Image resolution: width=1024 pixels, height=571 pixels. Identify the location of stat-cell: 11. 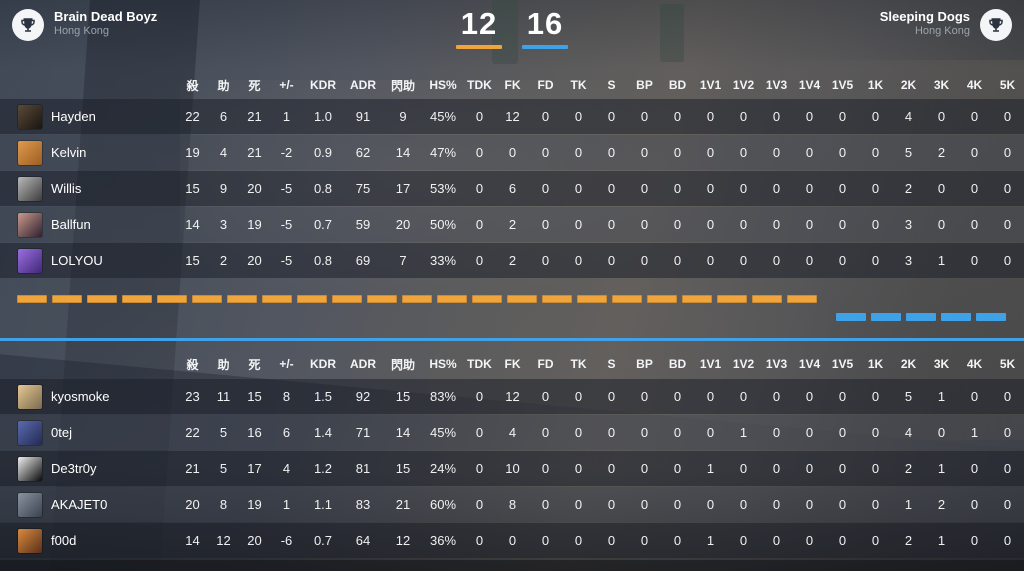
(223, 396).